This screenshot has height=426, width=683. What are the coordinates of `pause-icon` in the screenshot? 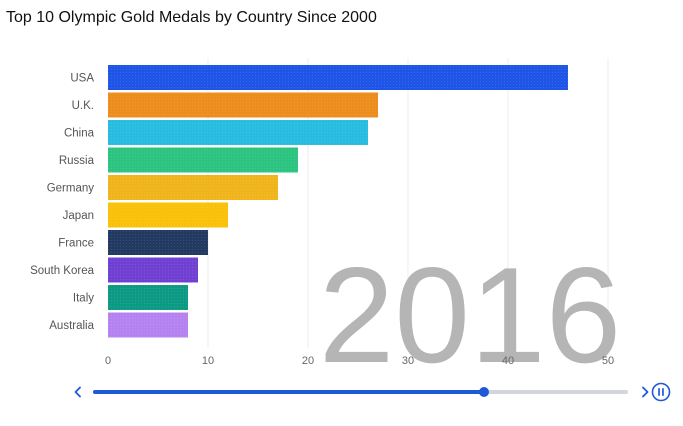 It's located at (661, 392).